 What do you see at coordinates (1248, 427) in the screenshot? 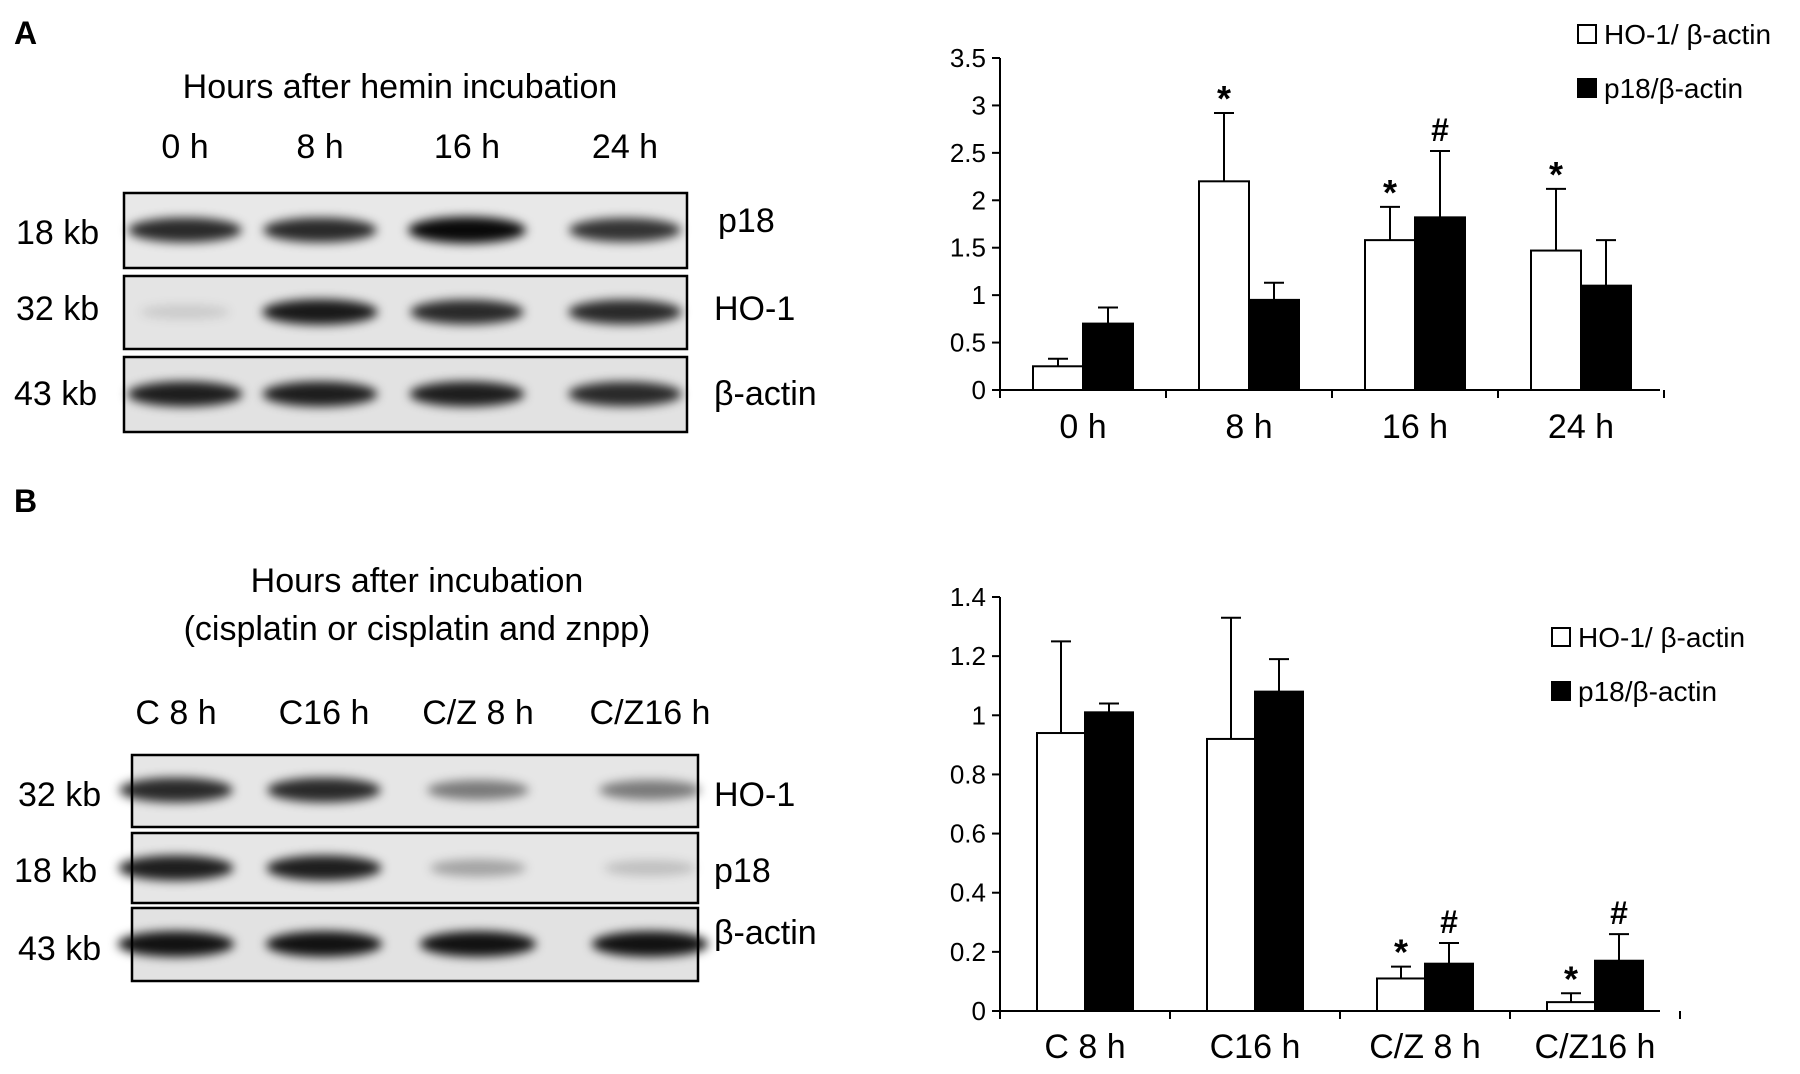
I see `x-tick-label: 8 h` at bounding box center [1248, 427].